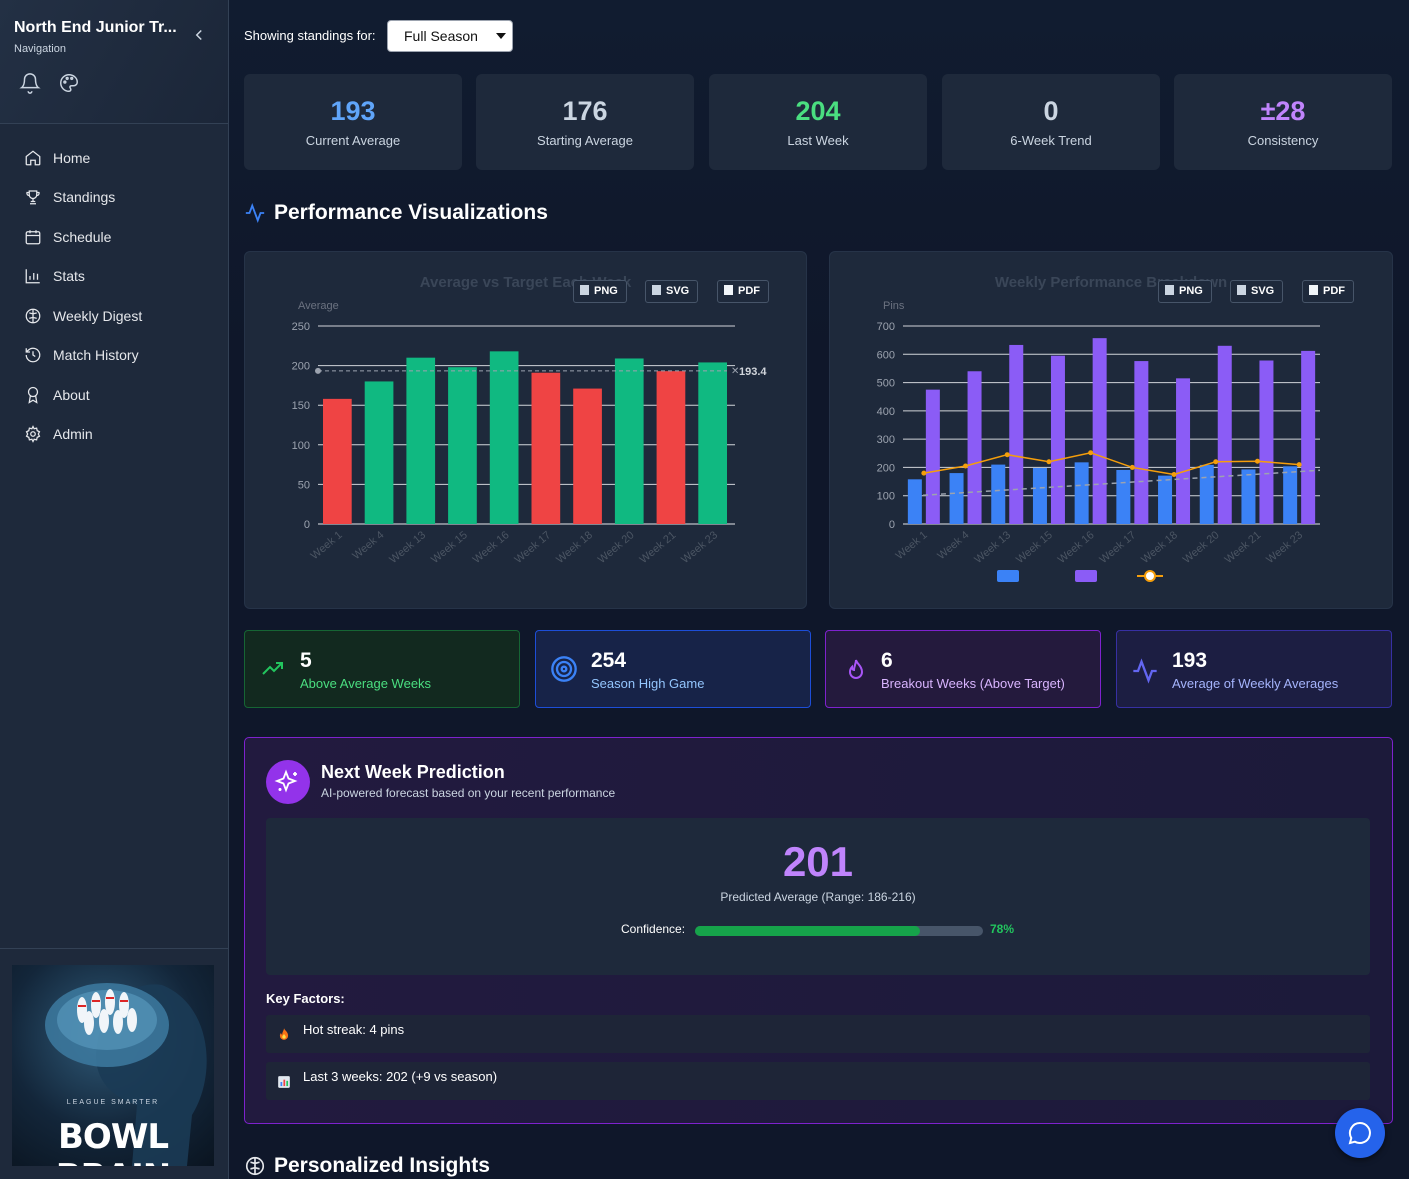 The height and width of the screenshot is (1179, 1409). What do you see at coordinates (354, 1029) in the screenshot?
I see `key-factor-text: Hot streak: 4 pins` at bounding box center [354, 1029].